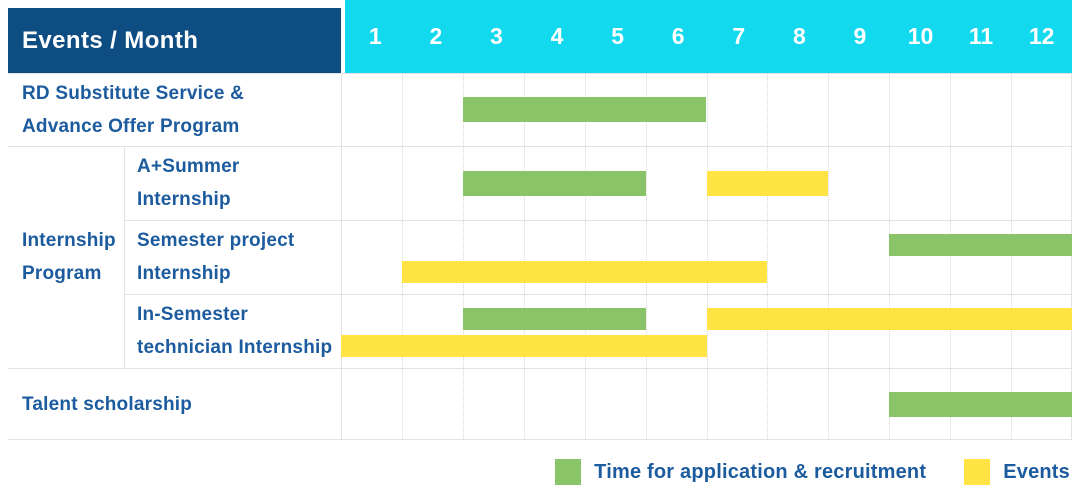 This screenshot has height=494, width=1080. Describe the element at coordinates (981, 36) in the screenshot. I see `month-header-cell: 11` at that location.